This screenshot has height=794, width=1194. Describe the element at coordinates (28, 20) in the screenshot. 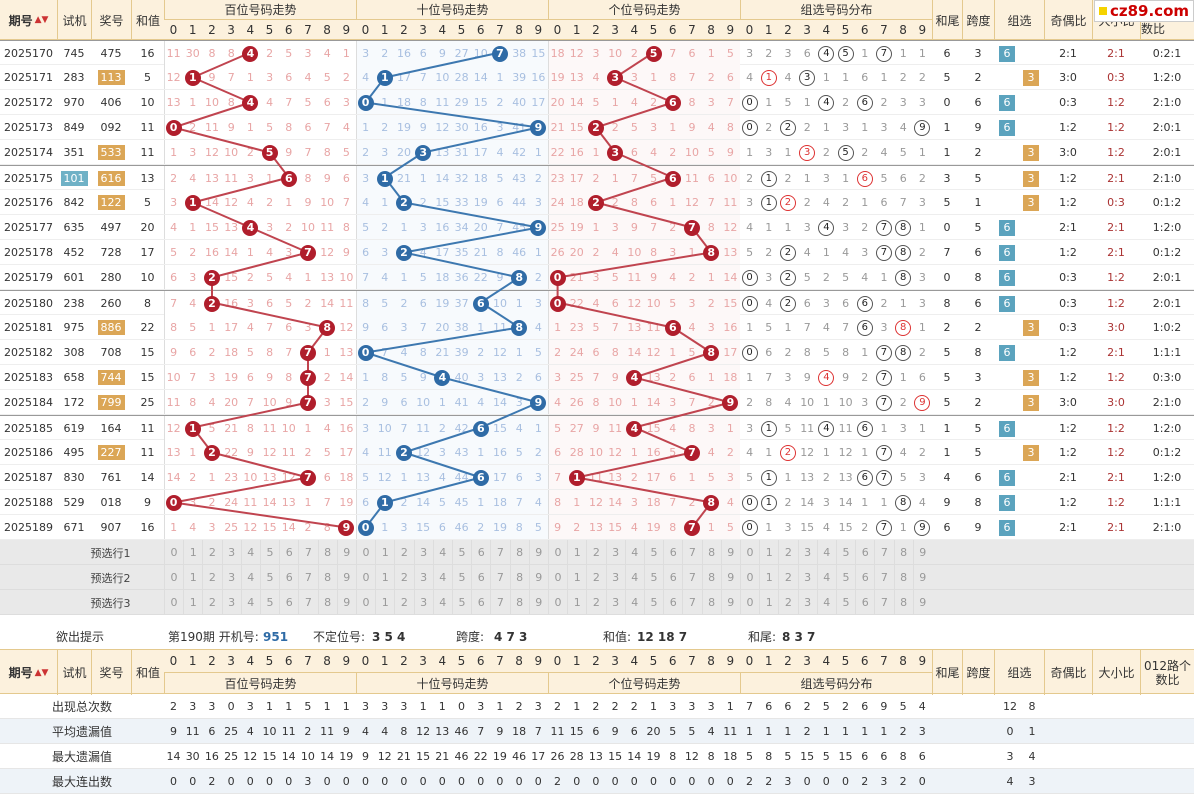

I see `period-header: 期号 ▲▼` at that location.